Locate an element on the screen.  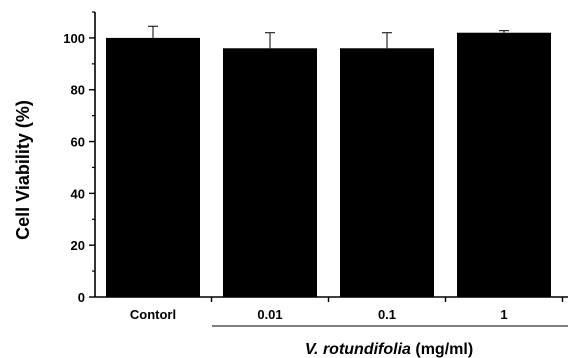
group-label-unit: (mg/ml) is located at coordinates (442, 349).